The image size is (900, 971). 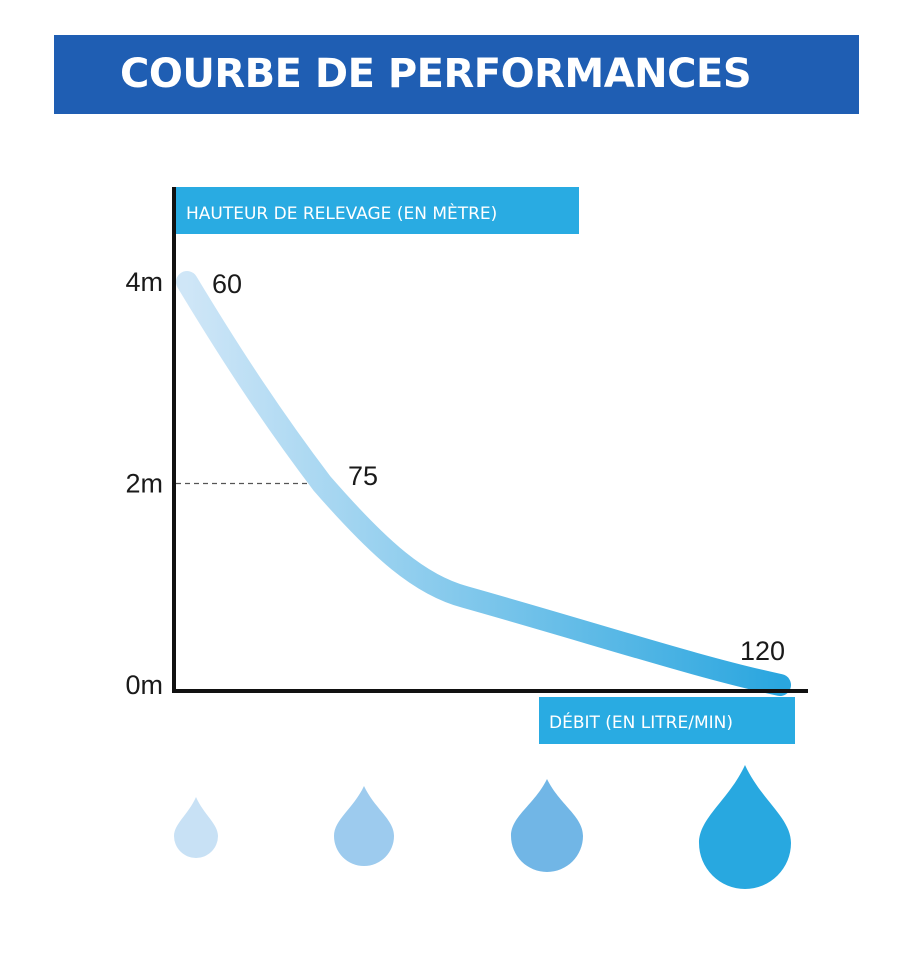 What do you see at coordinates (363, 476) in the screenshot?
I see `data-label-75: 75` at bounding box center [363, 476].